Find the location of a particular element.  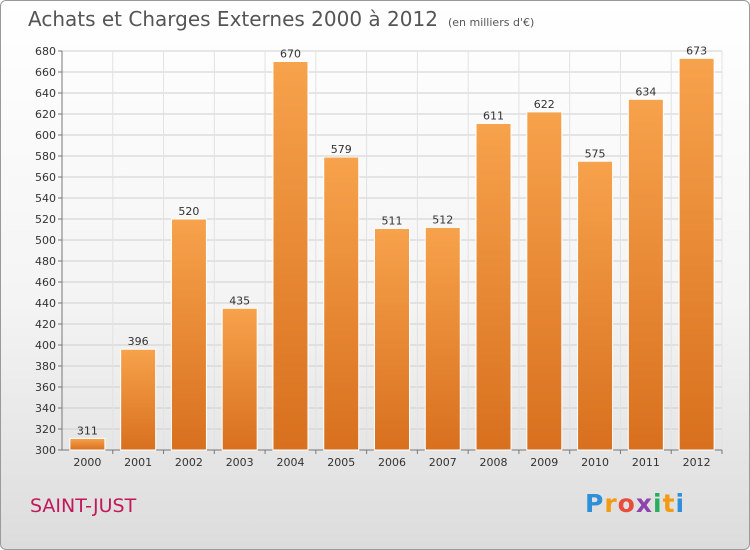

logo-letter: r is located at coordinates (611, 503).